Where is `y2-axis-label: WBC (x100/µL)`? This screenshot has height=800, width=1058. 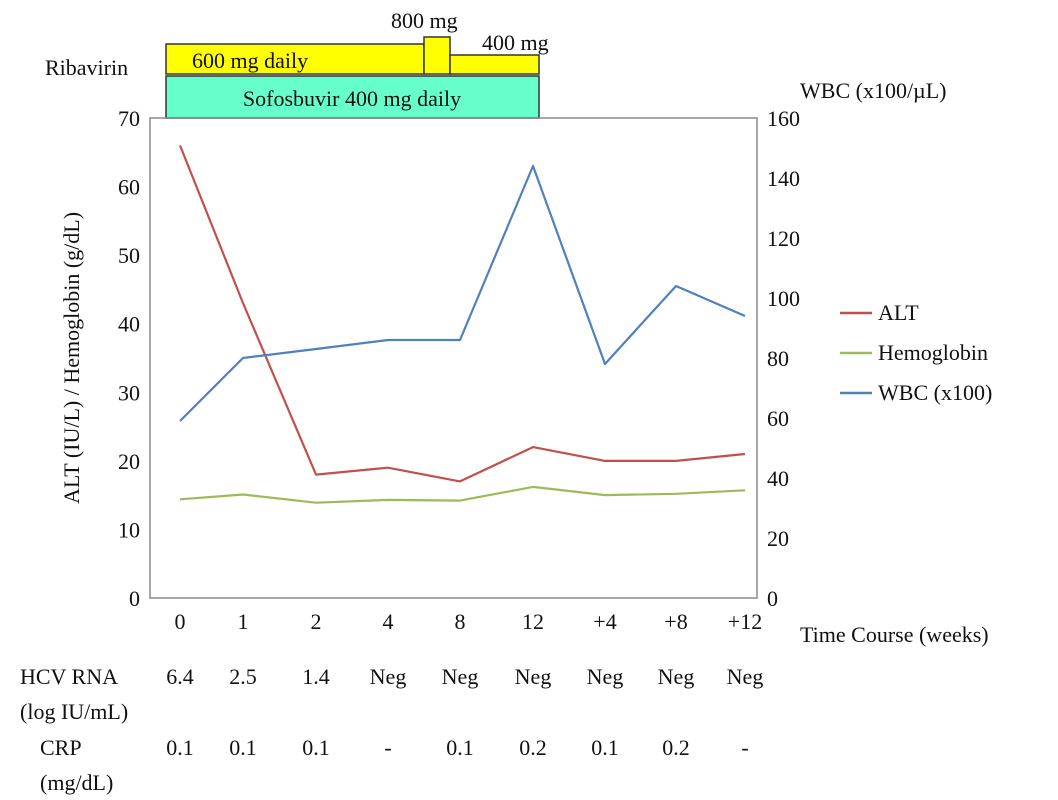
y2-axis-label: WBC (x100/µL) is located at coordinates (873, 90).